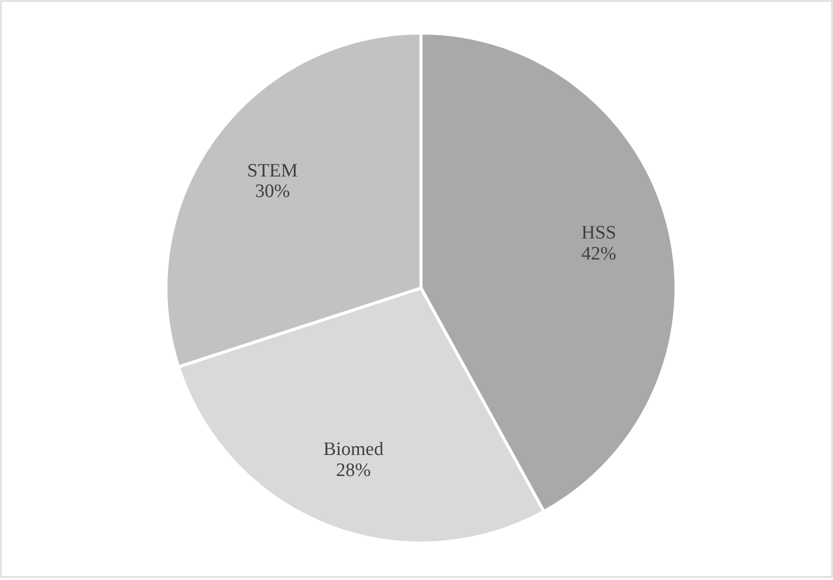  Describe the element at coordinates (272, 171) in the screenshot. I see `slice-label: STEM` at that location.